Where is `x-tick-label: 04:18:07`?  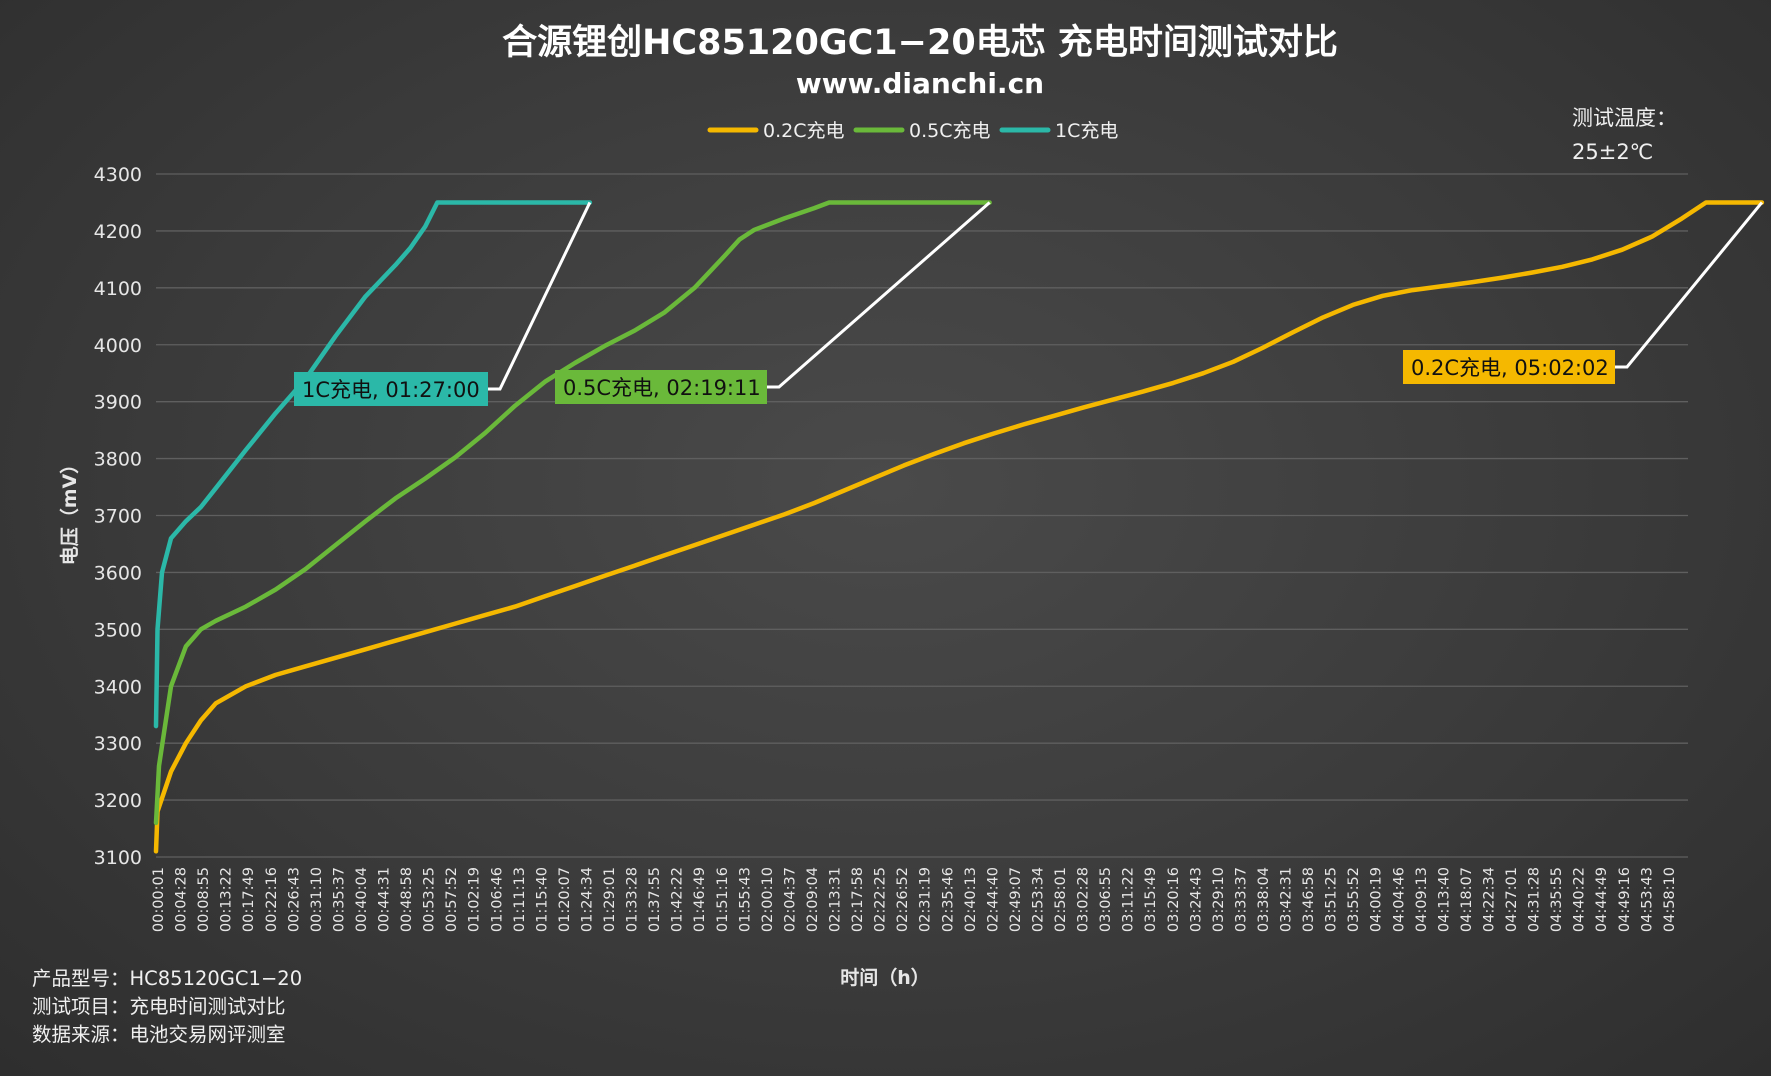 x-tick-label: 04:18:07 is located at coordinates (1467, 899).